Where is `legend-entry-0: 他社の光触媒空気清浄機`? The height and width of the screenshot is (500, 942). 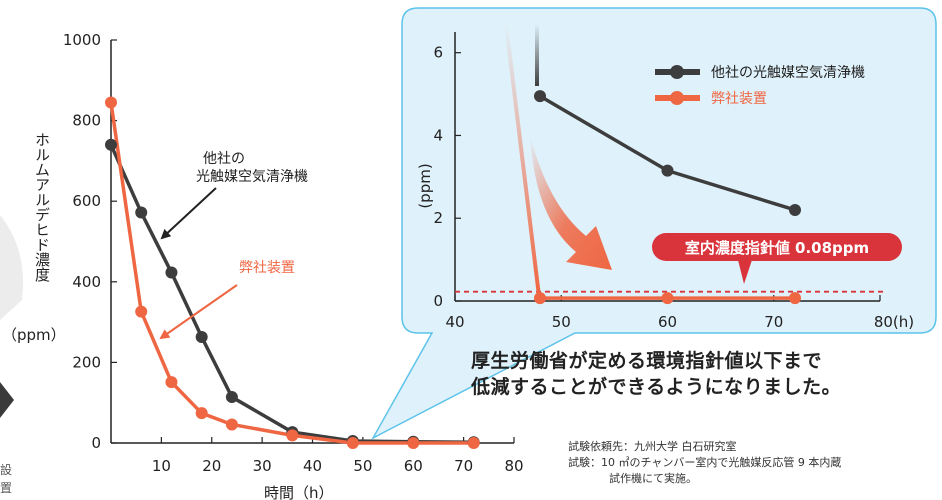 legend-entry-0: 他社の光触媒空気清浄機 is located at coordinates (788, 73).